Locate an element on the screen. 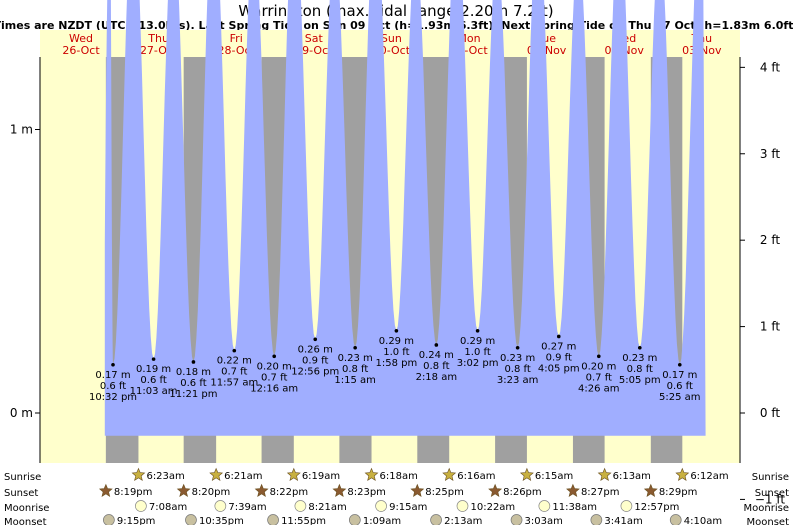 This screenshot has height=525, width=793. day-label-date: 26-Oct is located at coordinates (81, 50).